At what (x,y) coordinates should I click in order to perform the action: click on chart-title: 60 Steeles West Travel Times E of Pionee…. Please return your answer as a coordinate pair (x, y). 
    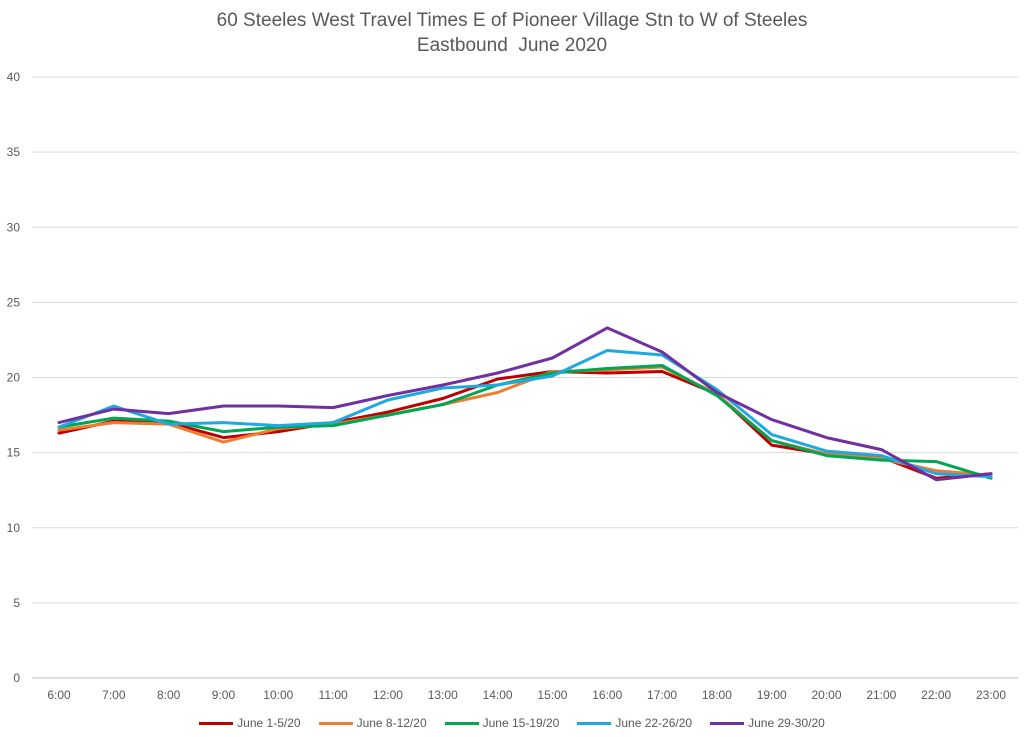
    Looking at the image, I should click on (512, 20).